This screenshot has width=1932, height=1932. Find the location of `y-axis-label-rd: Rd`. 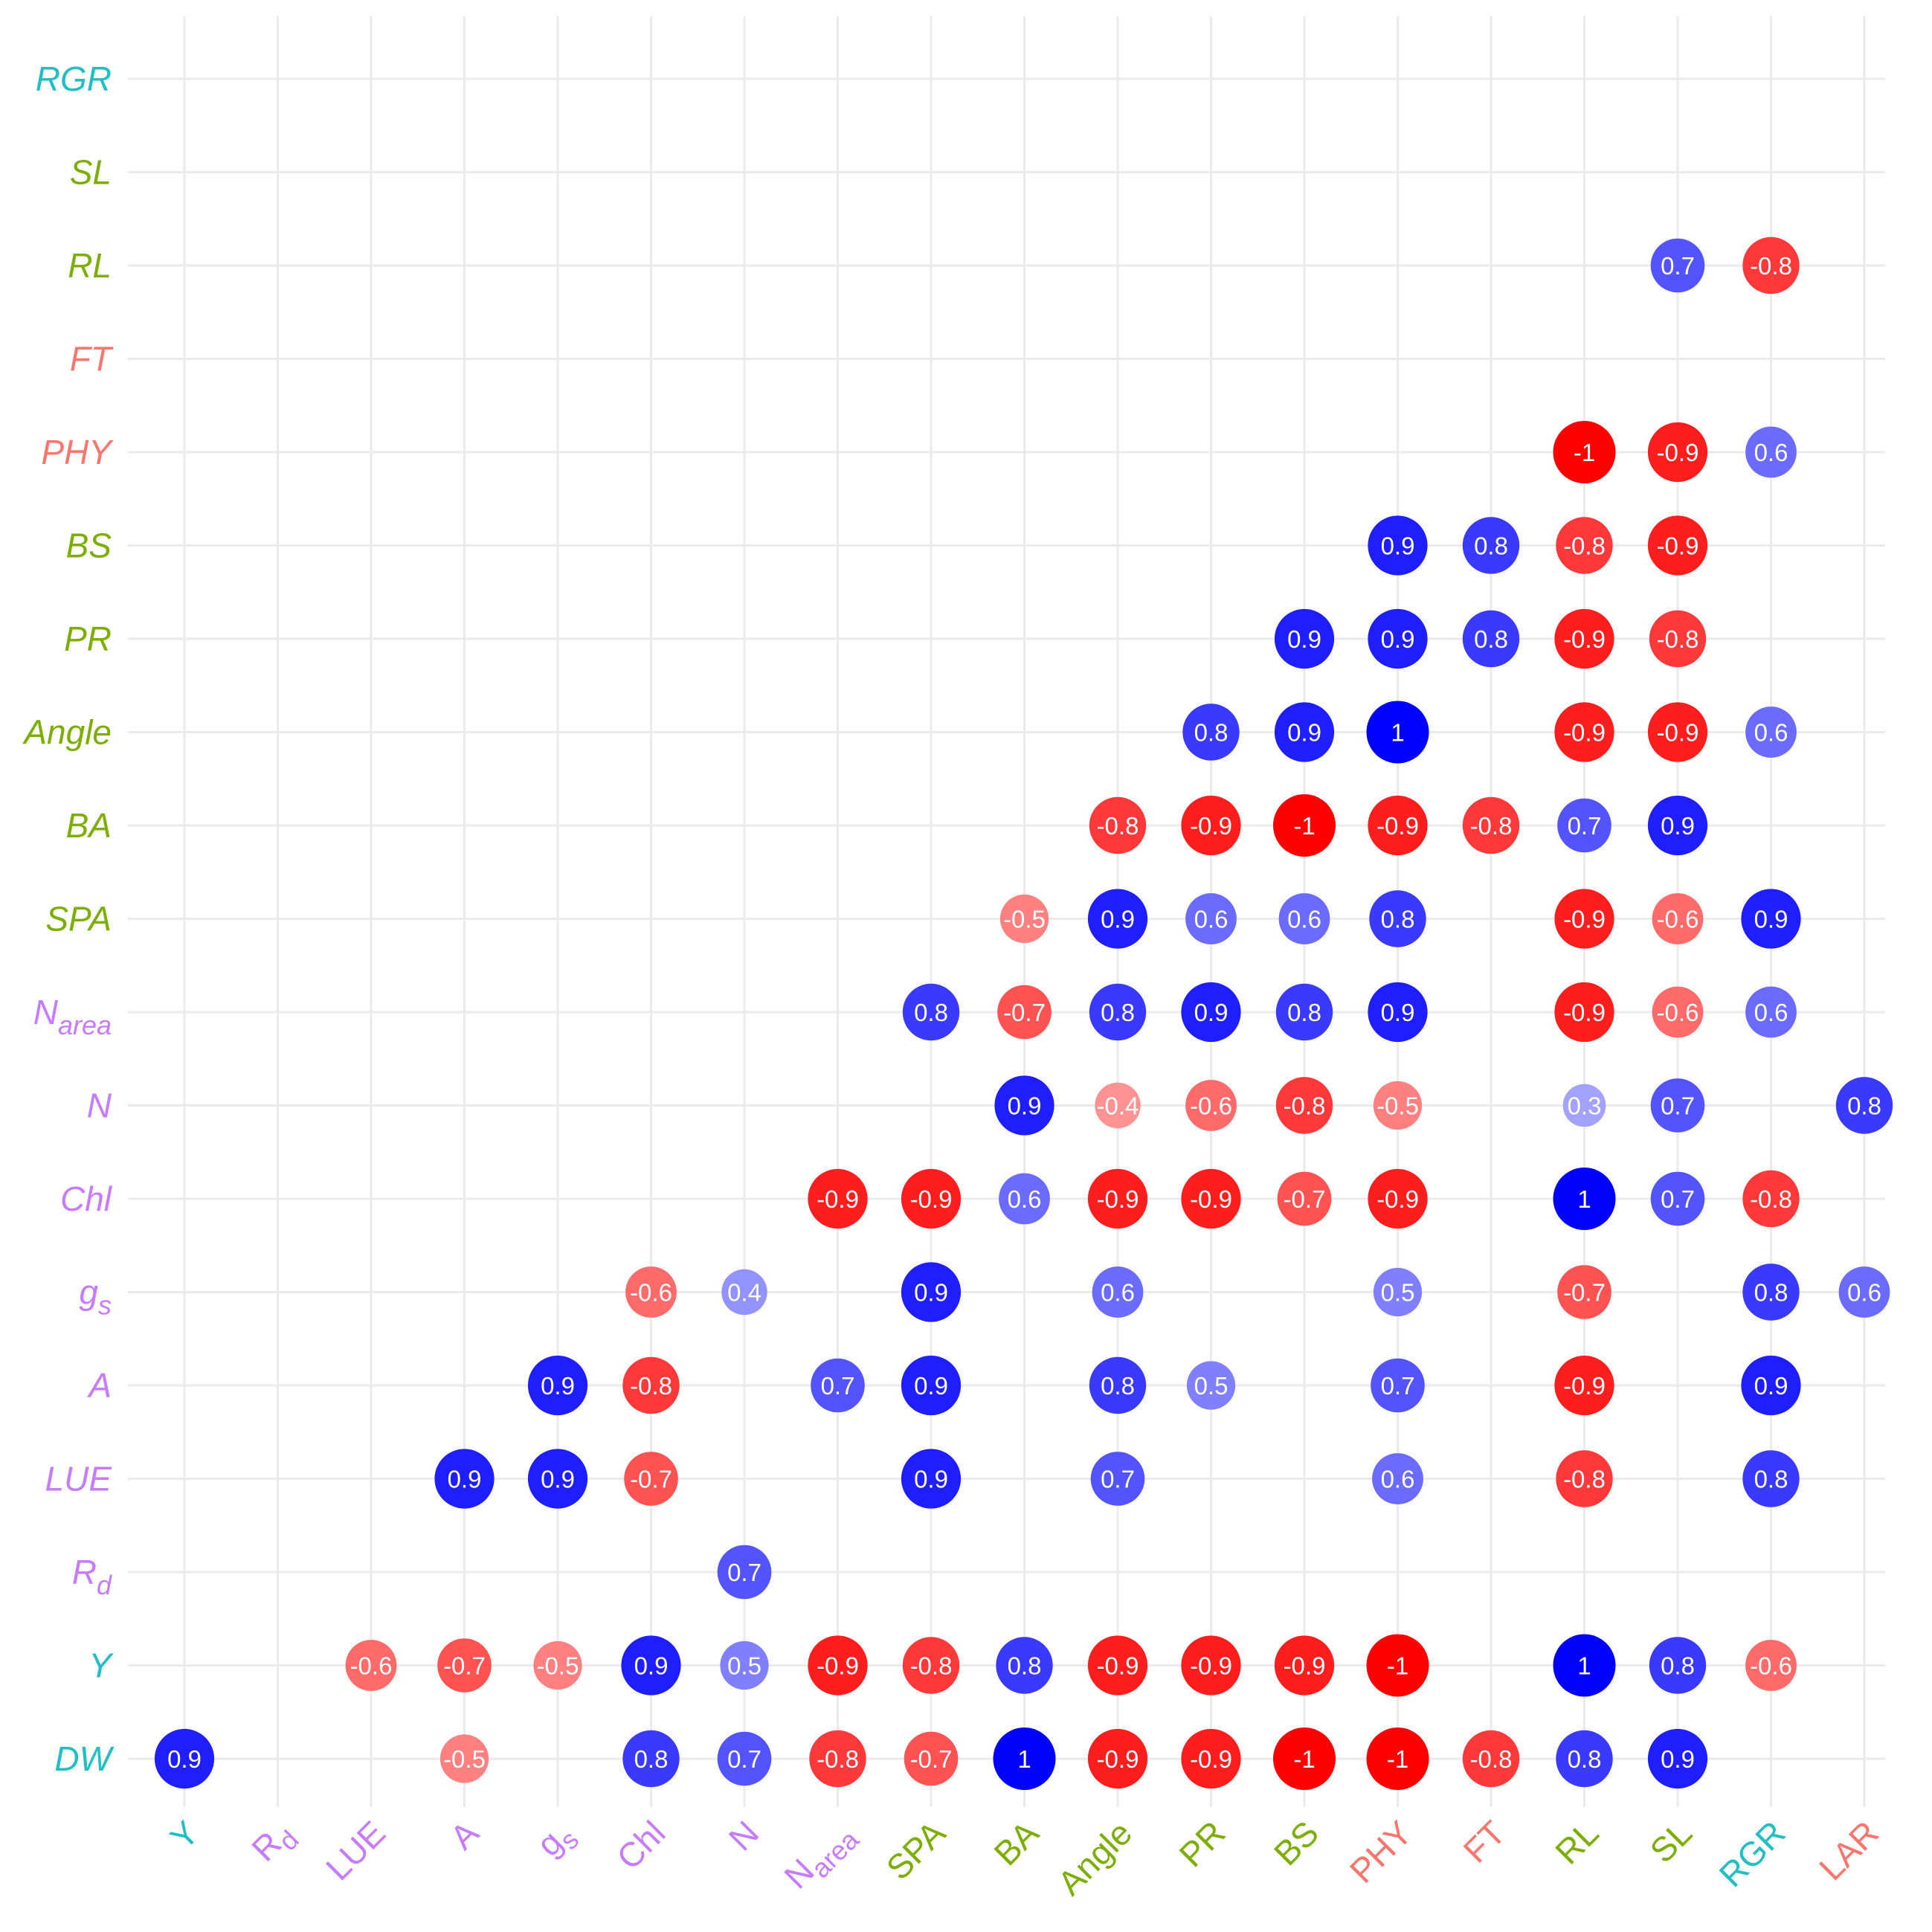

y-axis-label-rd: Rd is located at coordinates (92, 1576).